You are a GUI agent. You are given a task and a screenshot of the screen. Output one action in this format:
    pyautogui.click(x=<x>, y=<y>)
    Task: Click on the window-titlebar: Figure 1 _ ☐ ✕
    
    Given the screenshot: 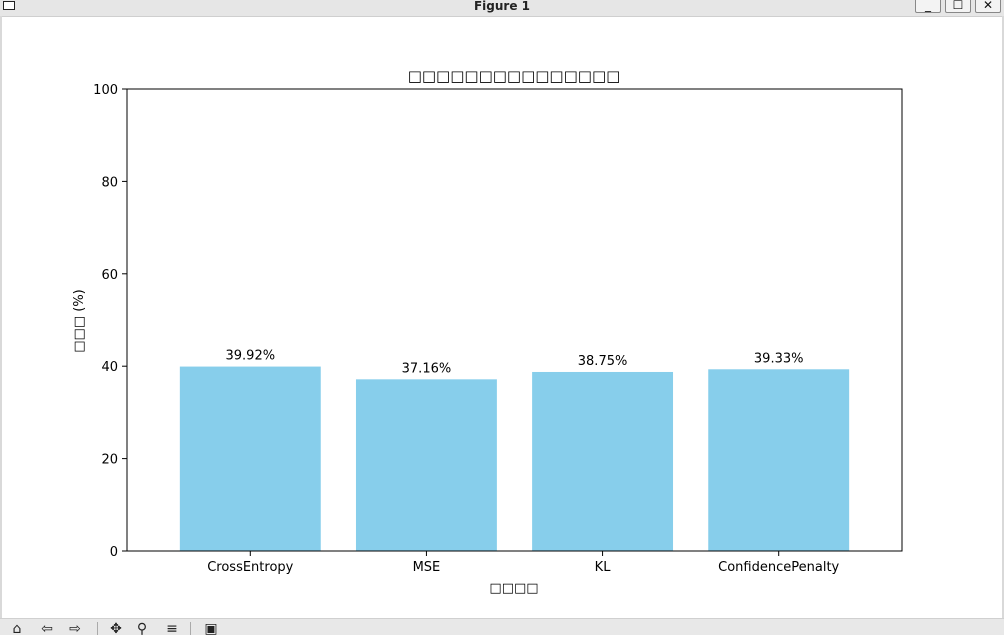 What is the action you would take?
    pyautogui.click(x=502, y=8)
    